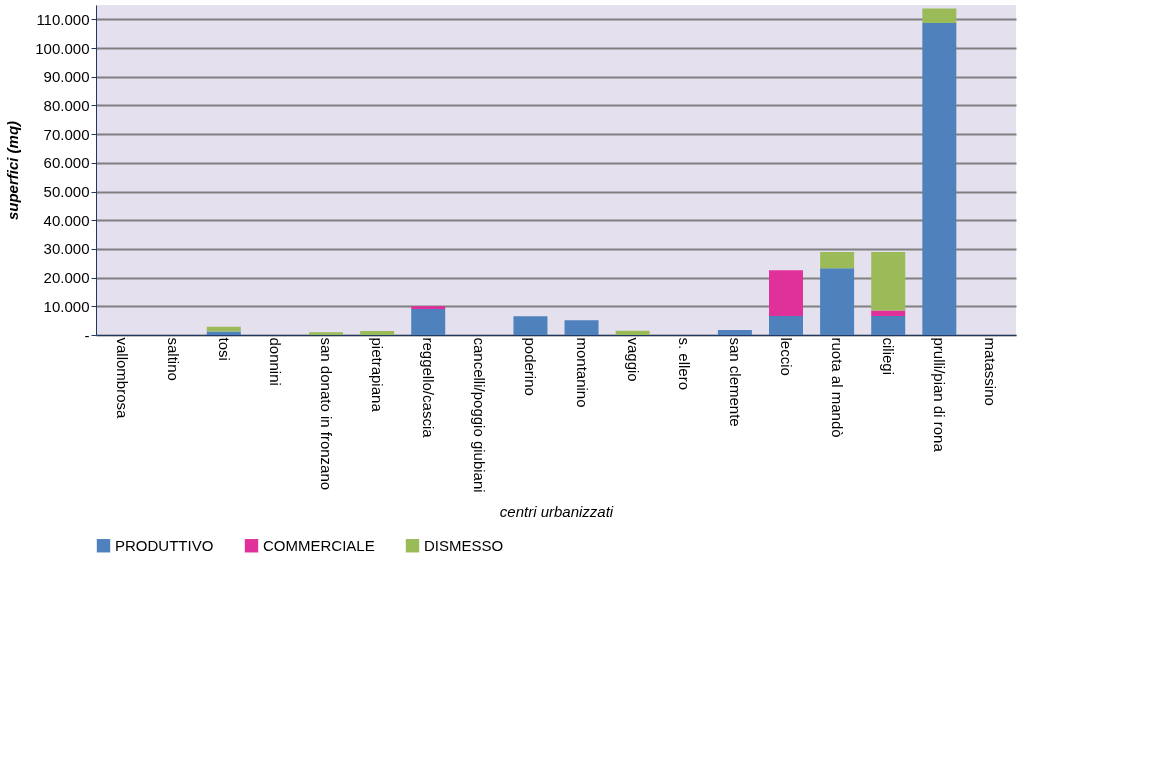 The image size is (1163, 762). I want to click on x-tick-label: matassino, so click(991, 371).